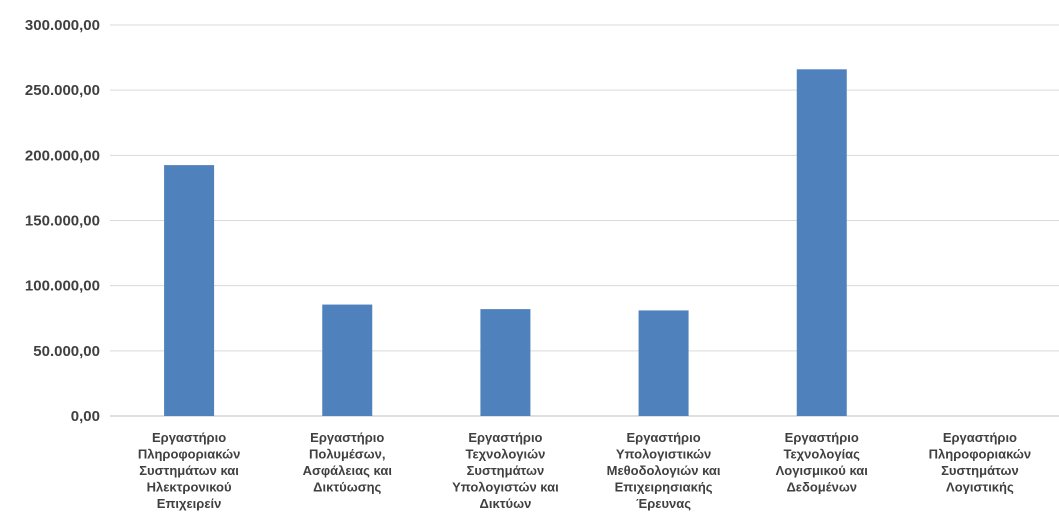  I want to click on x-tick-label-line: Τεχνολογιών, so click(505, 454).